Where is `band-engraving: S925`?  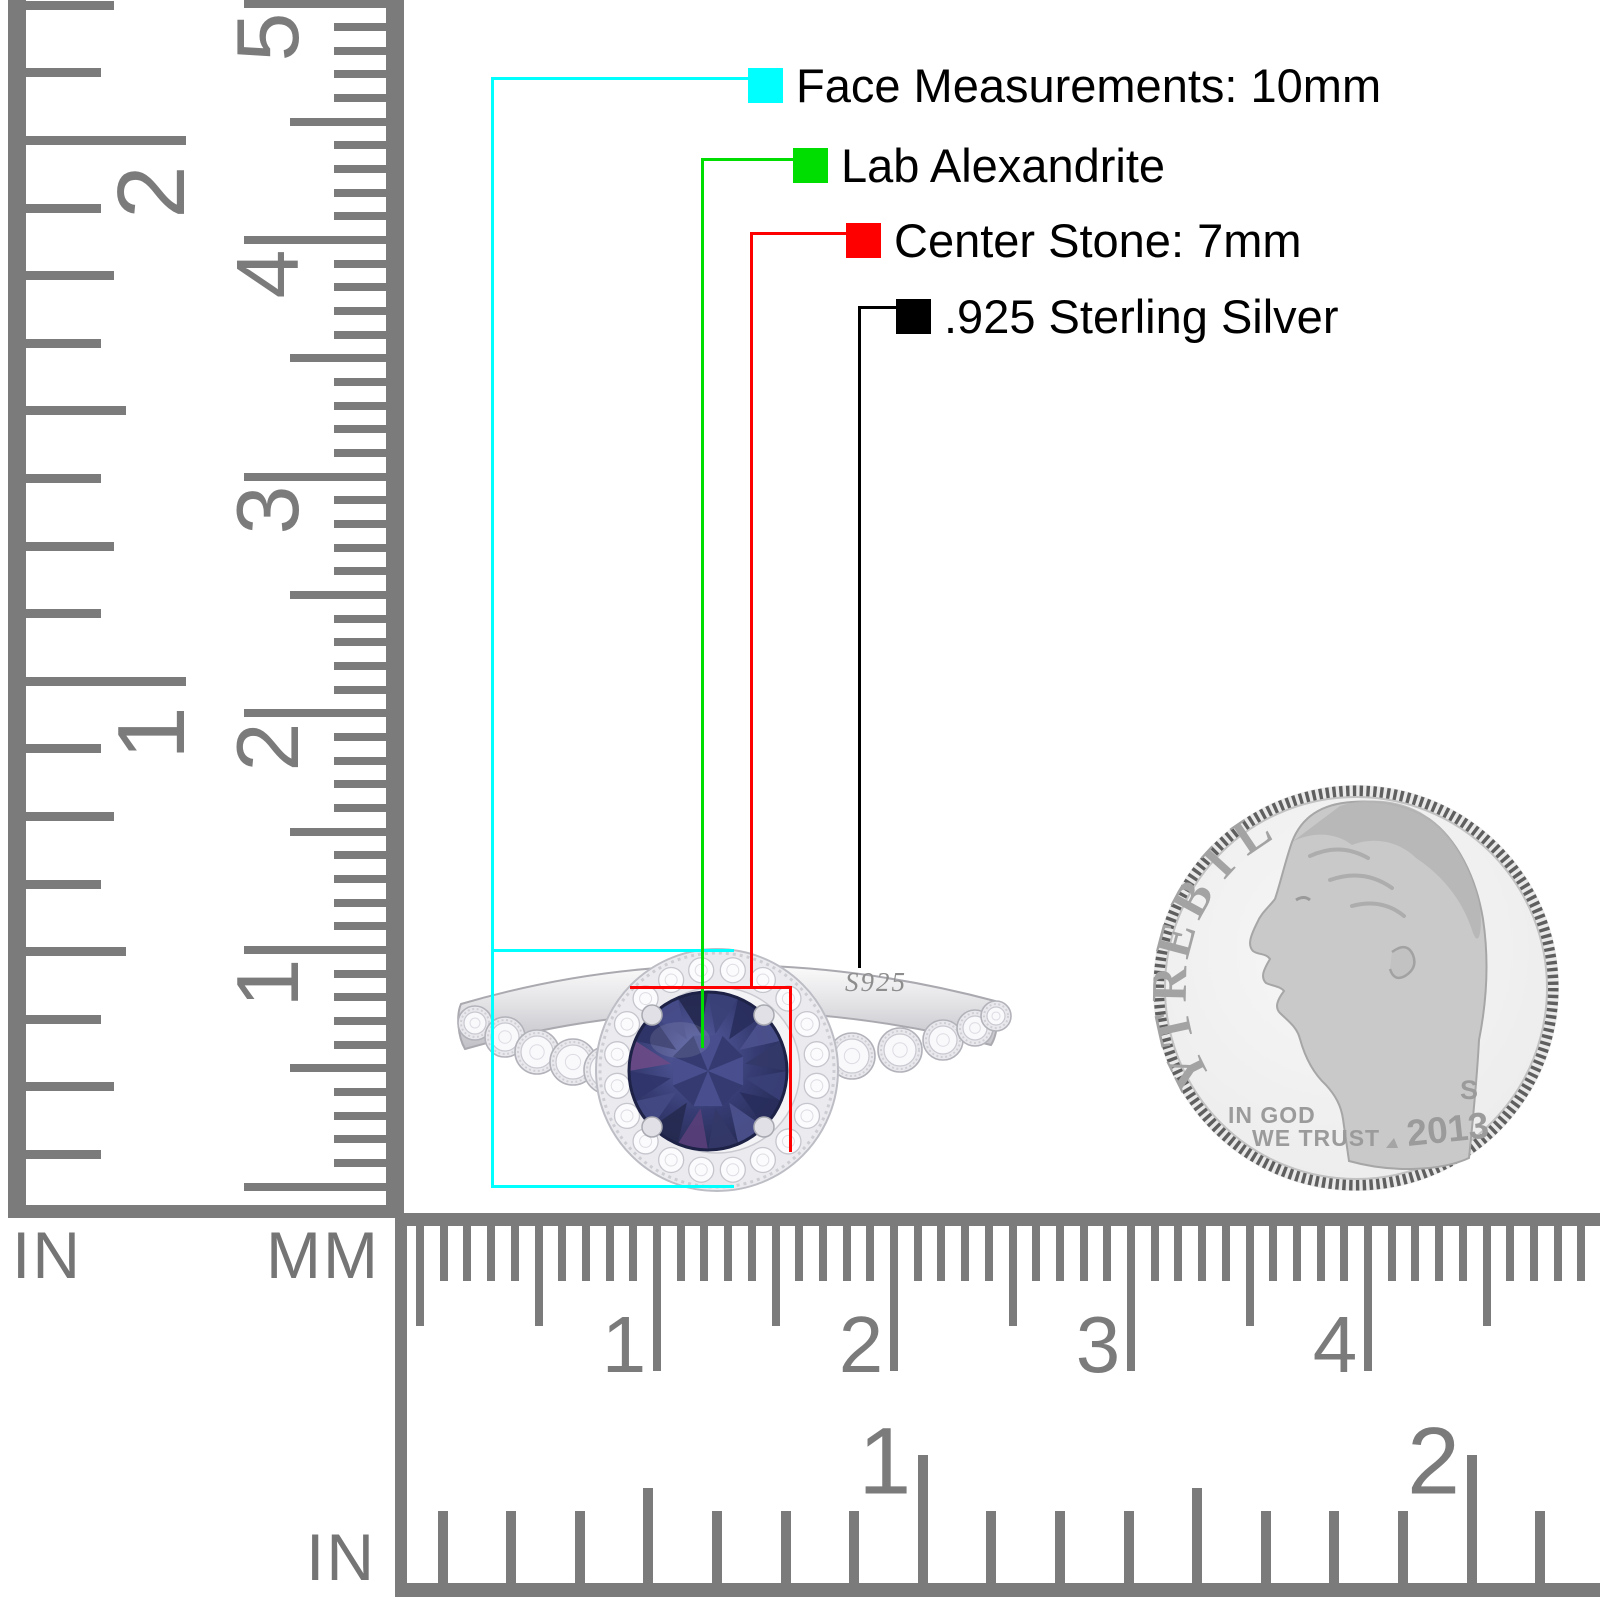 band-engraving: S925 is located at coordinates (876, 982).